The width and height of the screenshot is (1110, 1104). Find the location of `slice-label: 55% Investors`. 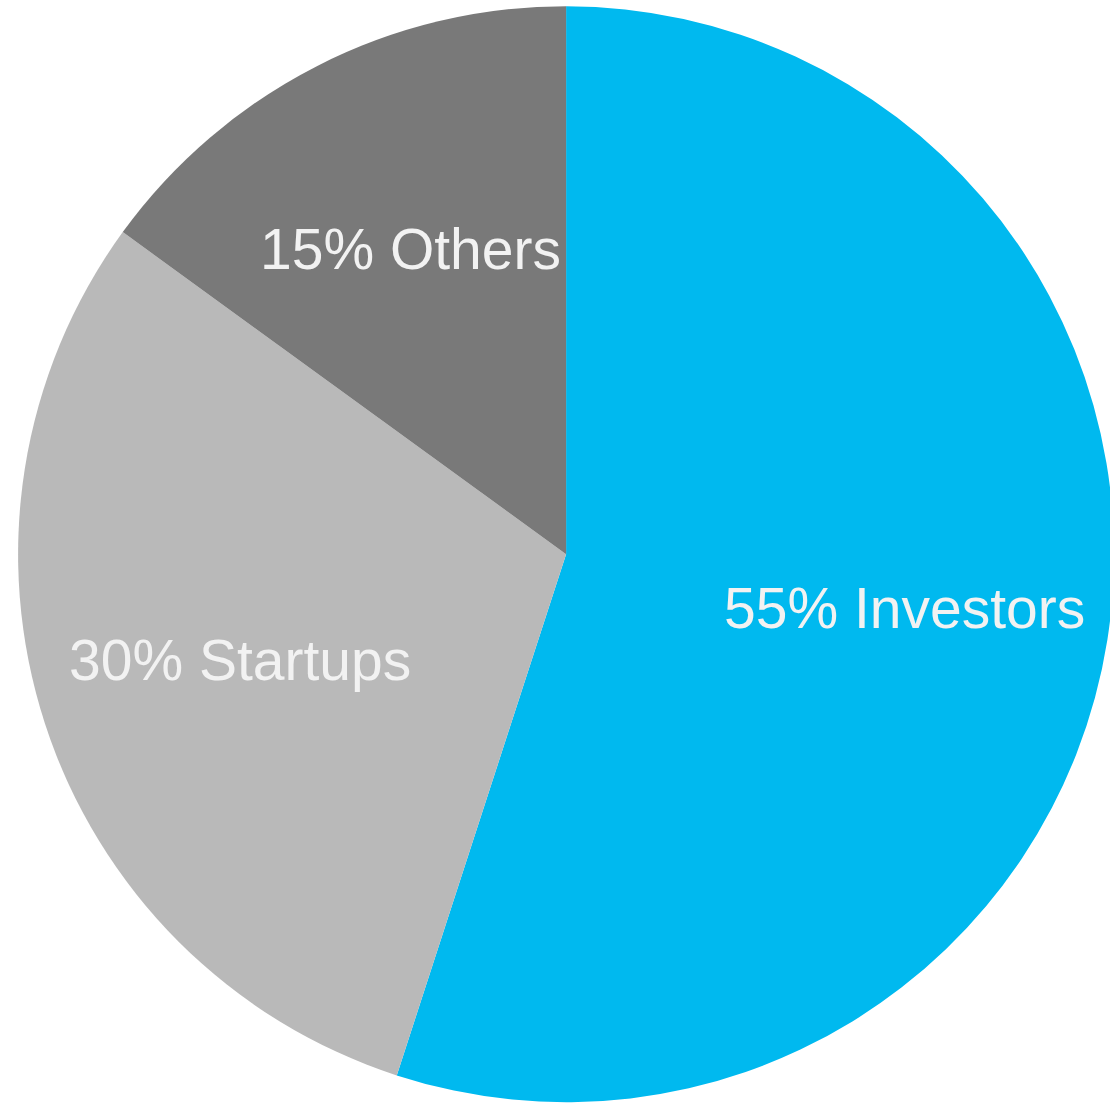

slice-label: 55% Investors is located at coordinates (905, 607).